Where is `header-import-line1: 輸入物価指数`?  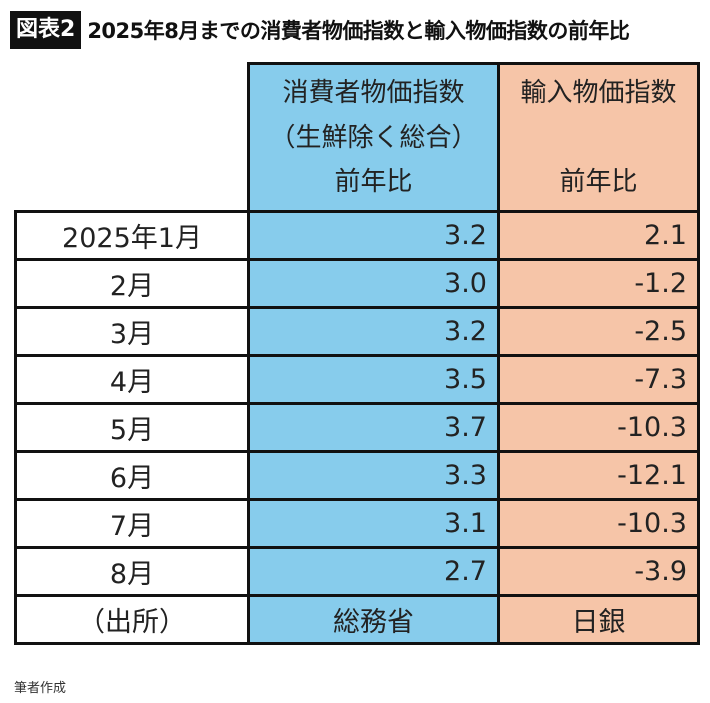 header-import-line1: 輸入物価指数 is located at coordinates (598, 93).